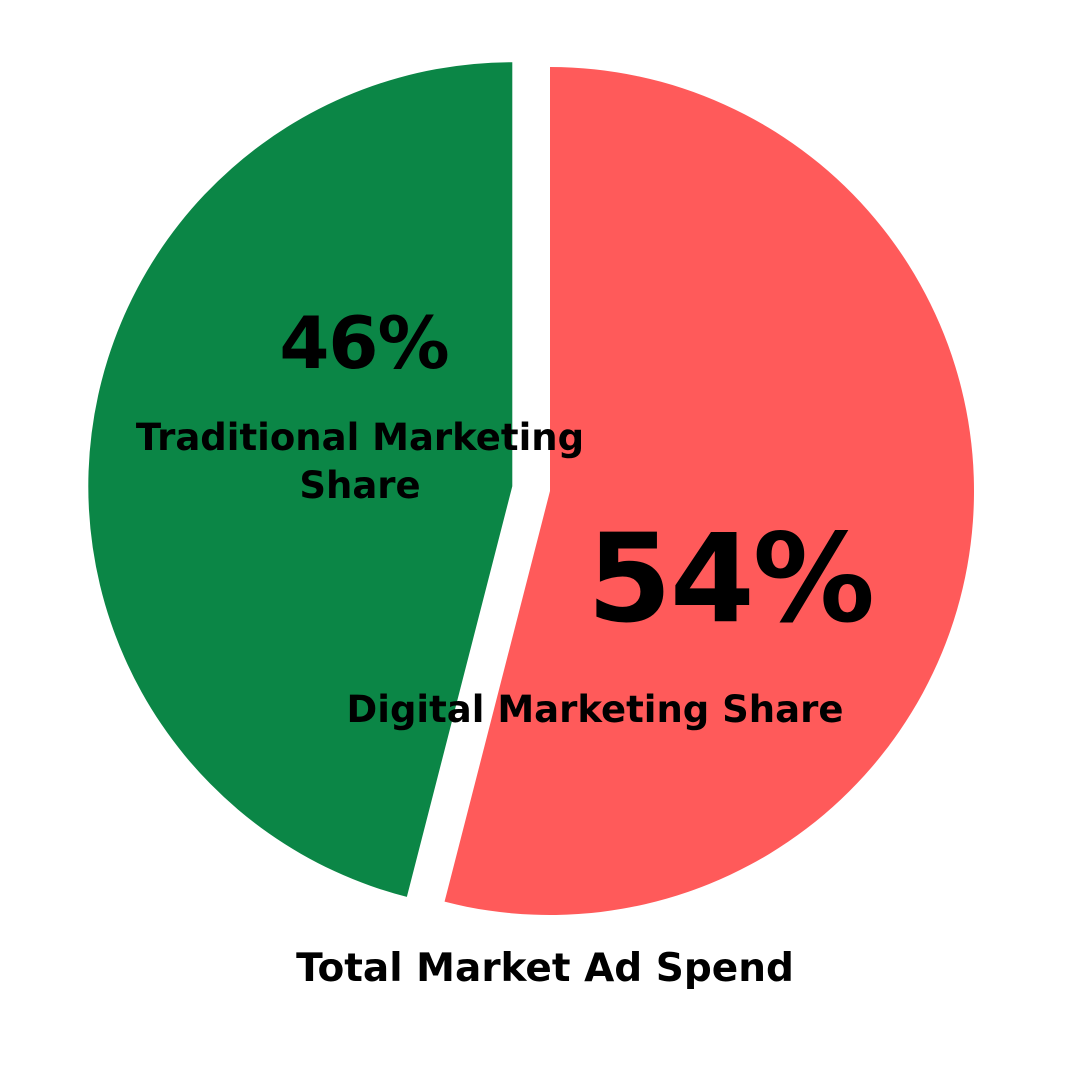  What do you see at coordinates (360, 462) in the screenshot?
I see `traditional-share-label: Traditional Marketing Share` at bounding box center [360, 462].